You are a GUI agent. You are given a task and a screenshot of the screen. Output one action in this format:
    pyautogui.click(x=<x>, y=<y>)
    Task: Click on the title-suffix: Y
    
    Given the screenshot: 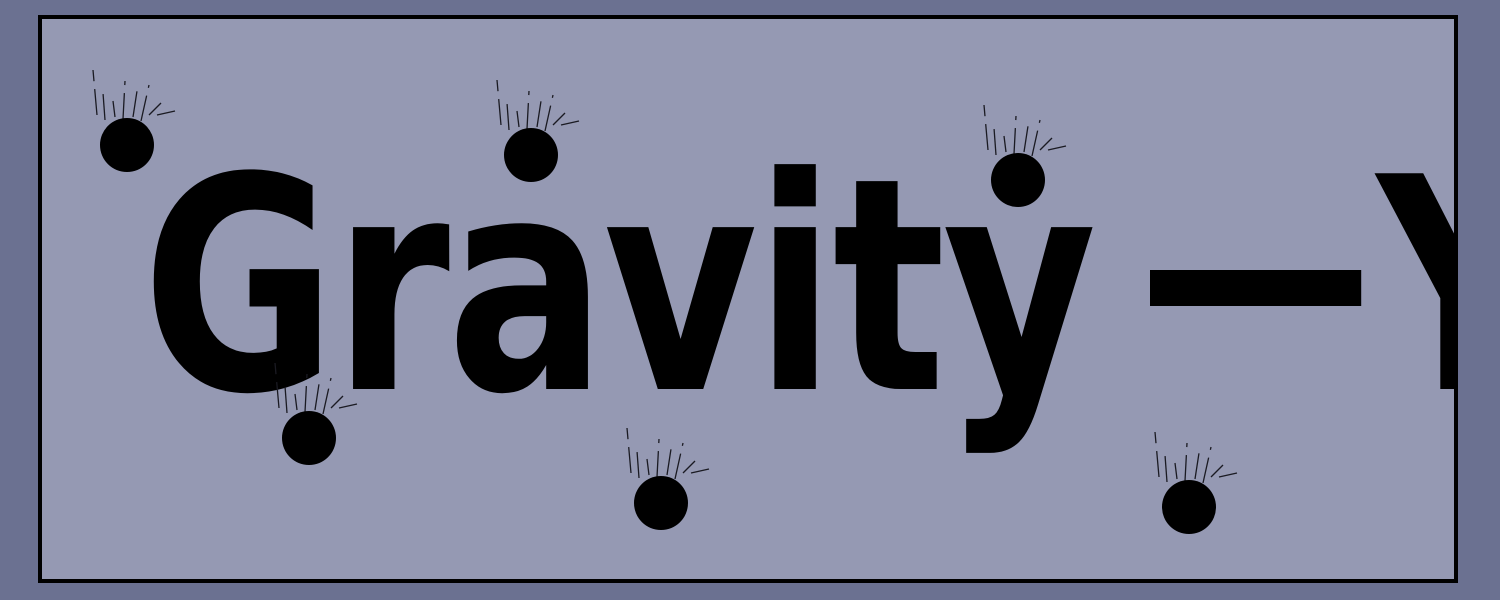 What is the action you would take?
    pyautogui.click(x=1415, y=286)
    